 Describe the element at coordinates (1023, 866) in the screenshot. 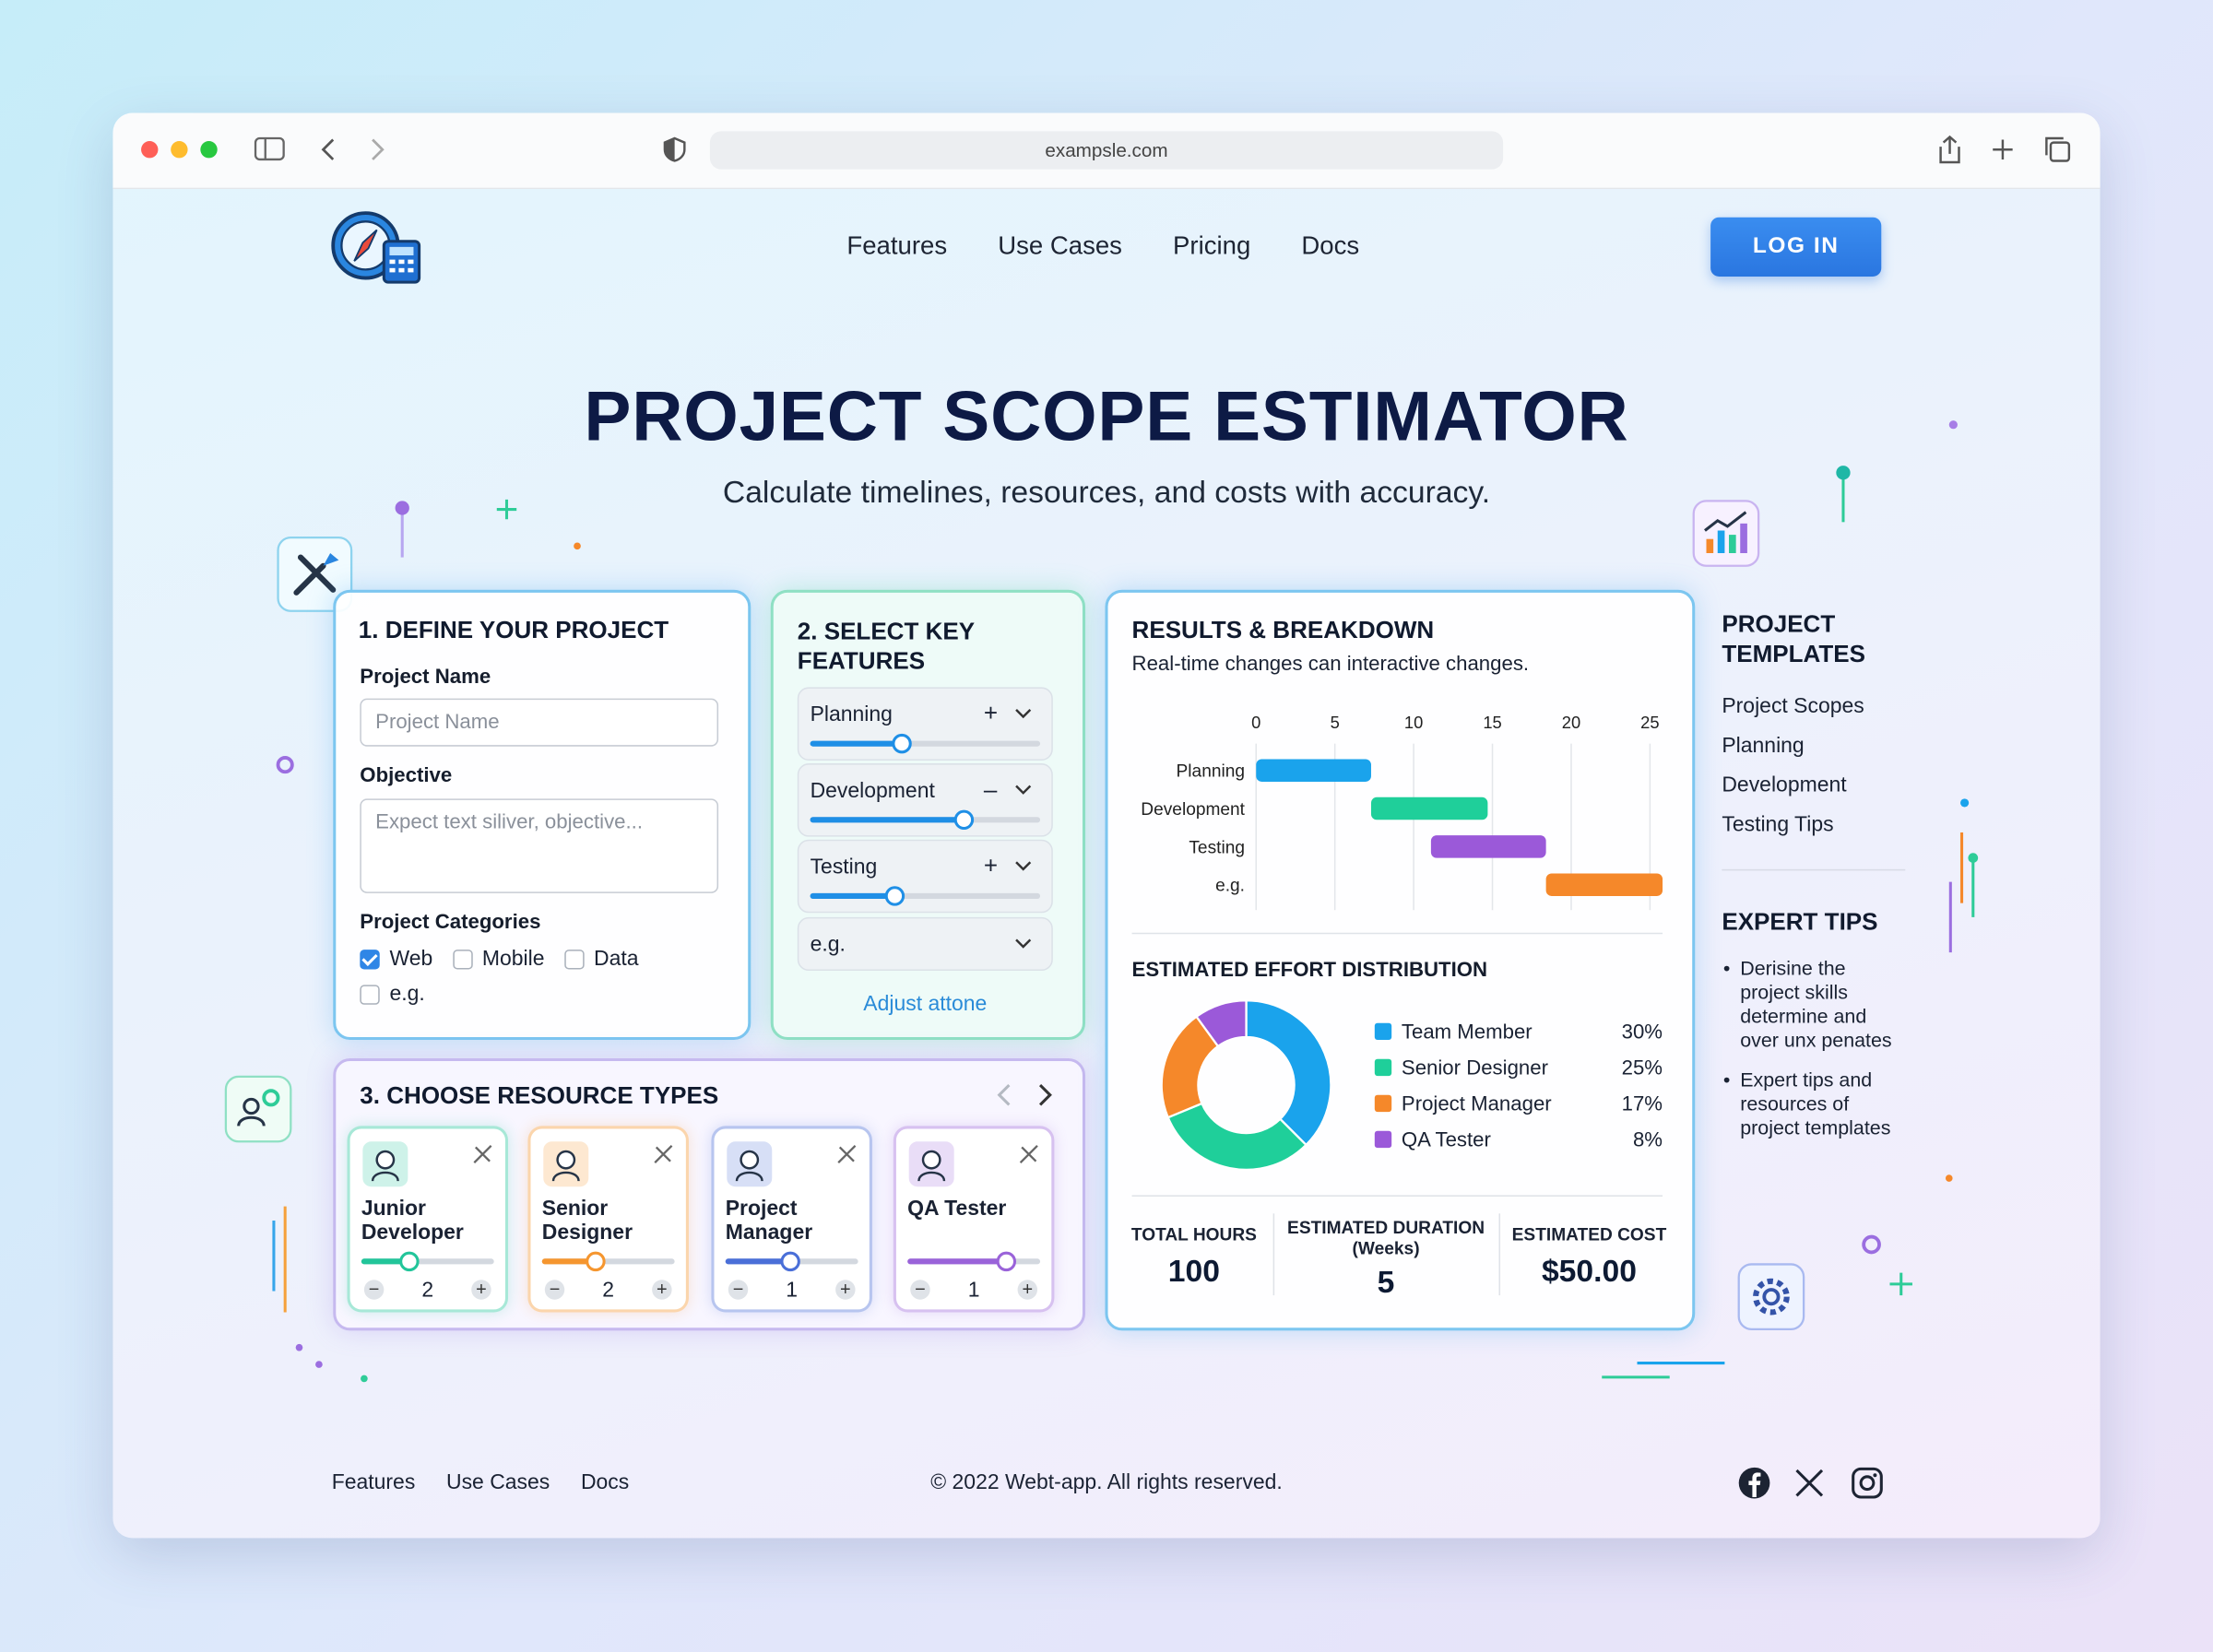

I see `chevron-path` at that location.